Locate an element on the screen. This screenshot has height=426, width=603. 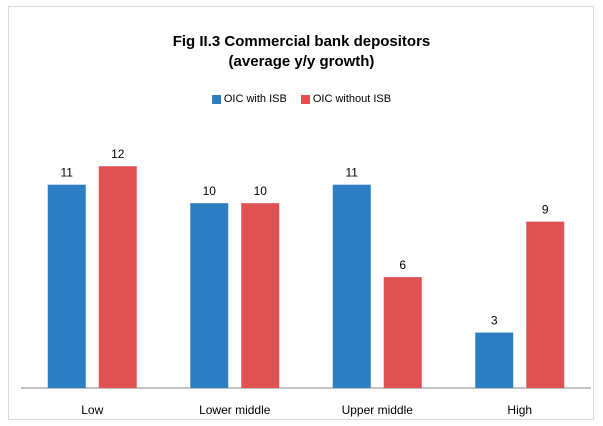
bar-oic-with-isb-low is located at coordinates (66, 286).